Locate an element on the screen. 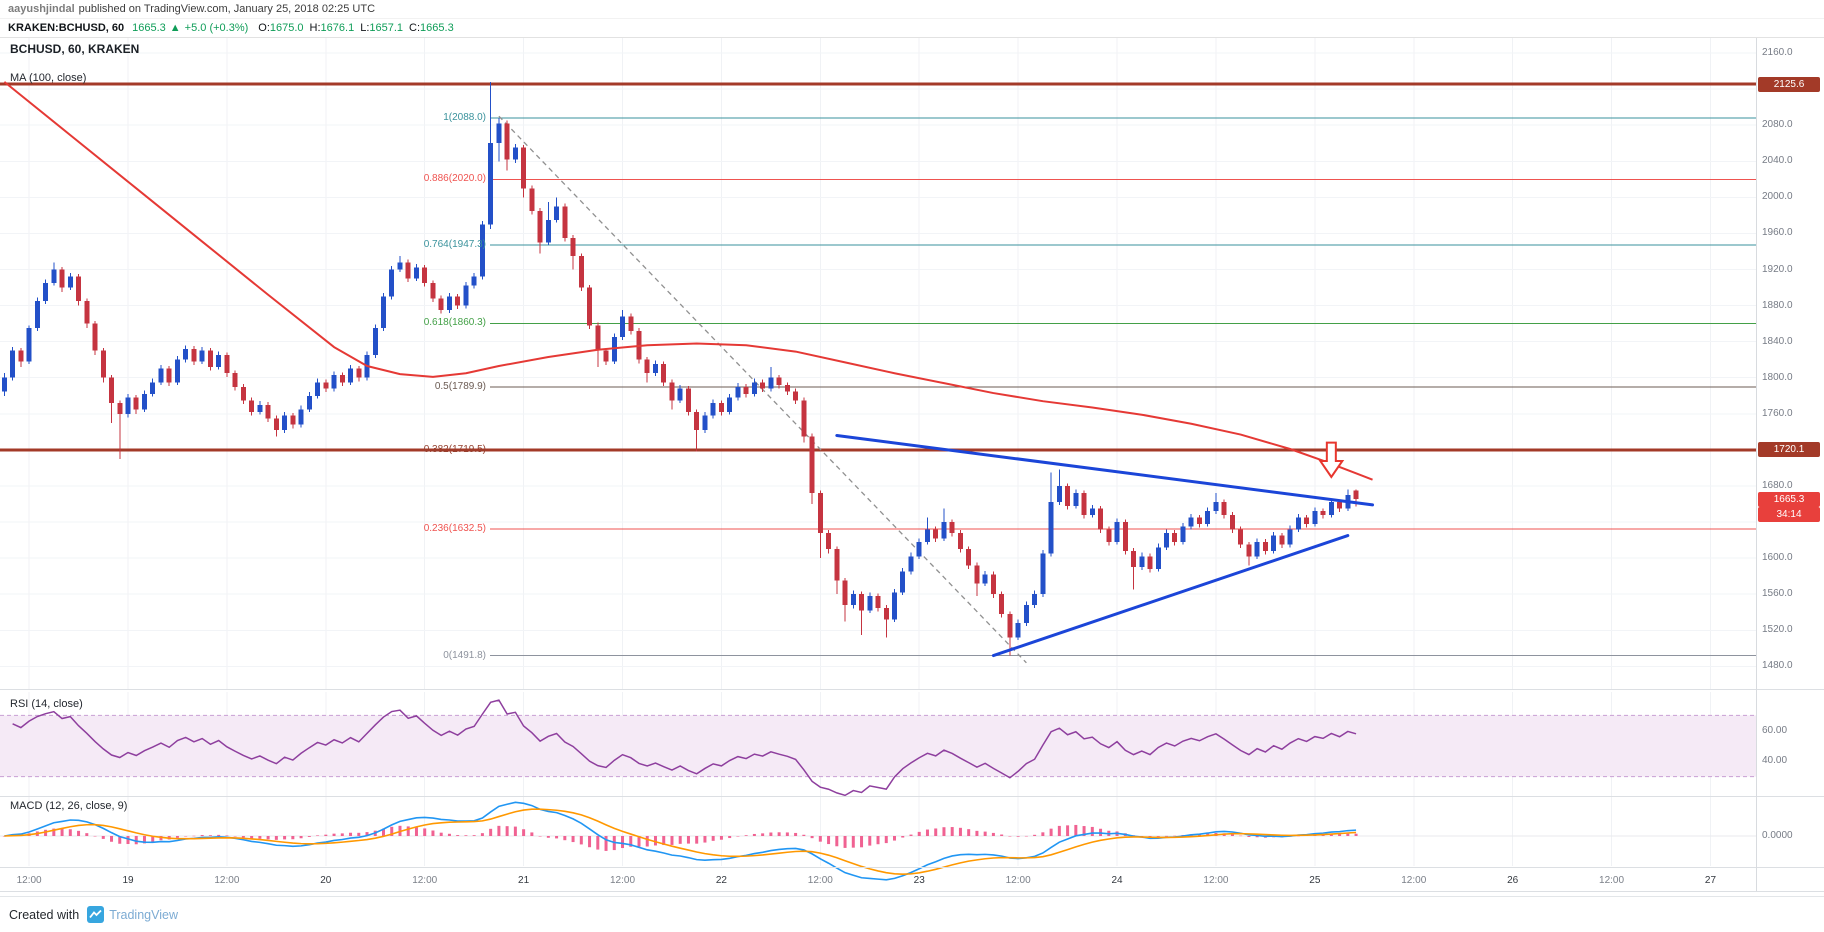 This screenshot has width=1824, height=932. footer-bar: Created with TradingView is located at coordinates (912, 914).